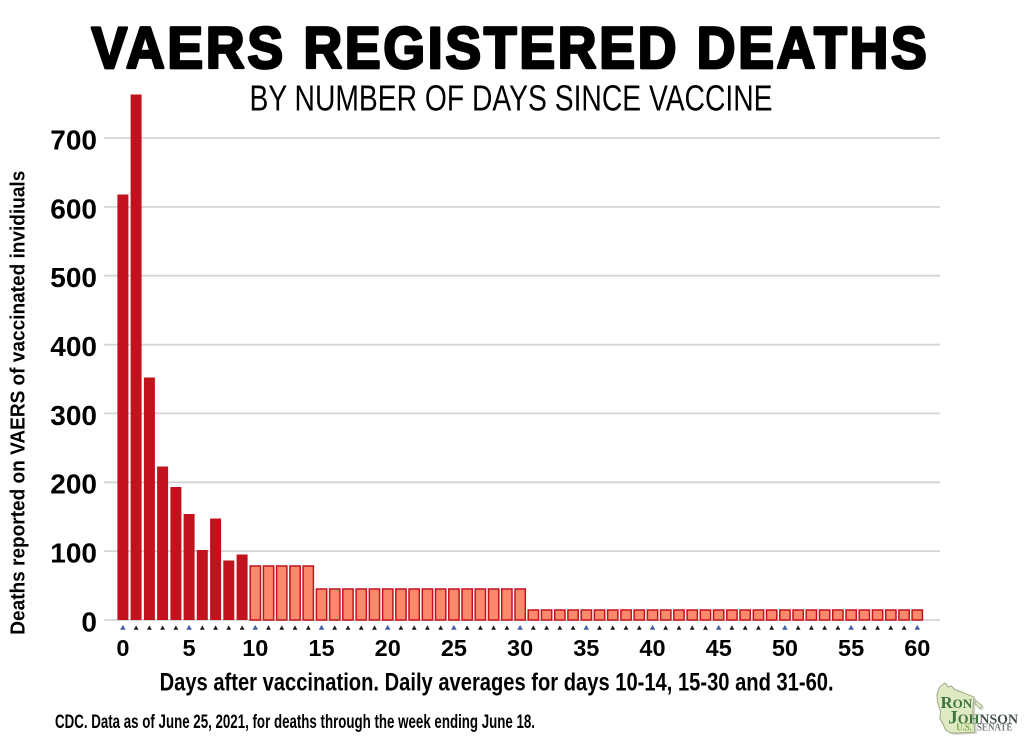 The width and height of the screenshot is (1024, 736). Describe the element at coordinates (73, 484) in the screenshot. I see `svg-text: 200` at that location.